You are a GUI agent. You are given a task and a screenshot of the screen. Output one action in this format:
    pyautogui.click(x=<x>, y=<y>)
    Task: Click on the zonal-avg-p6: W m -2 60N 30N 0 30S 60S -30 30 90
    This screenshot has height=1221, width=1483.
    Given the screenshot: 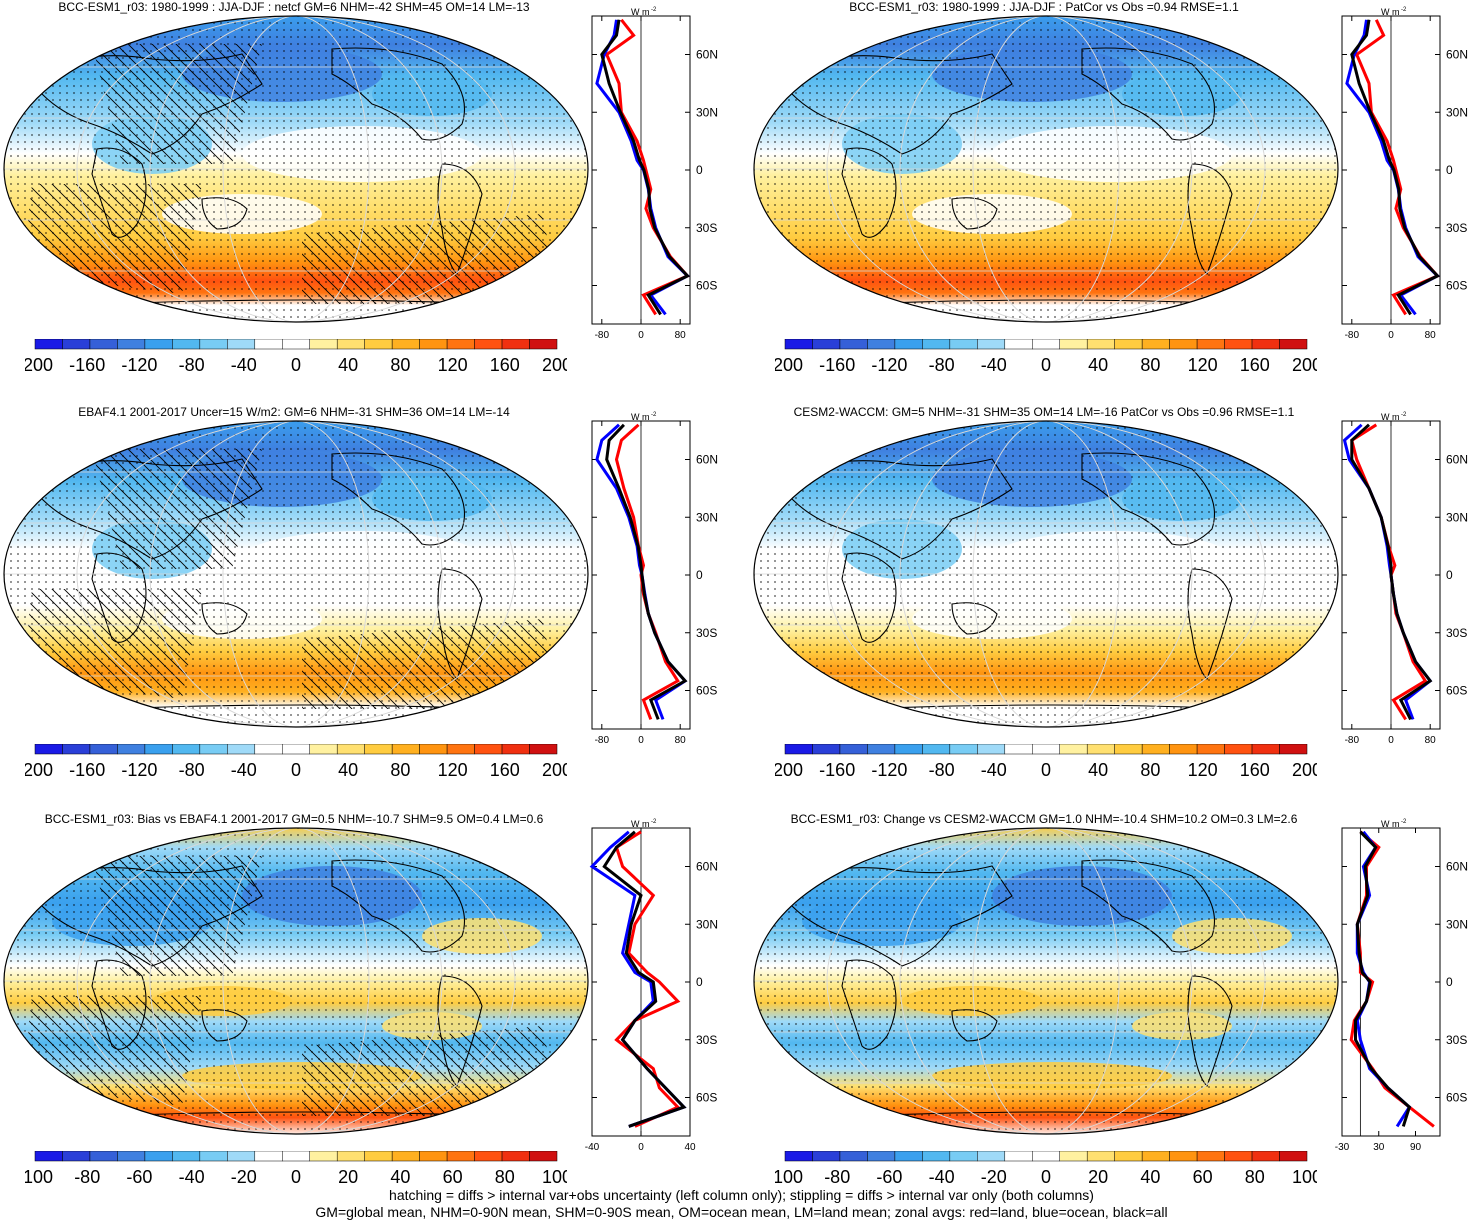 What is the action you would take?
    pyautogui.click(x=1401, y=986)
    